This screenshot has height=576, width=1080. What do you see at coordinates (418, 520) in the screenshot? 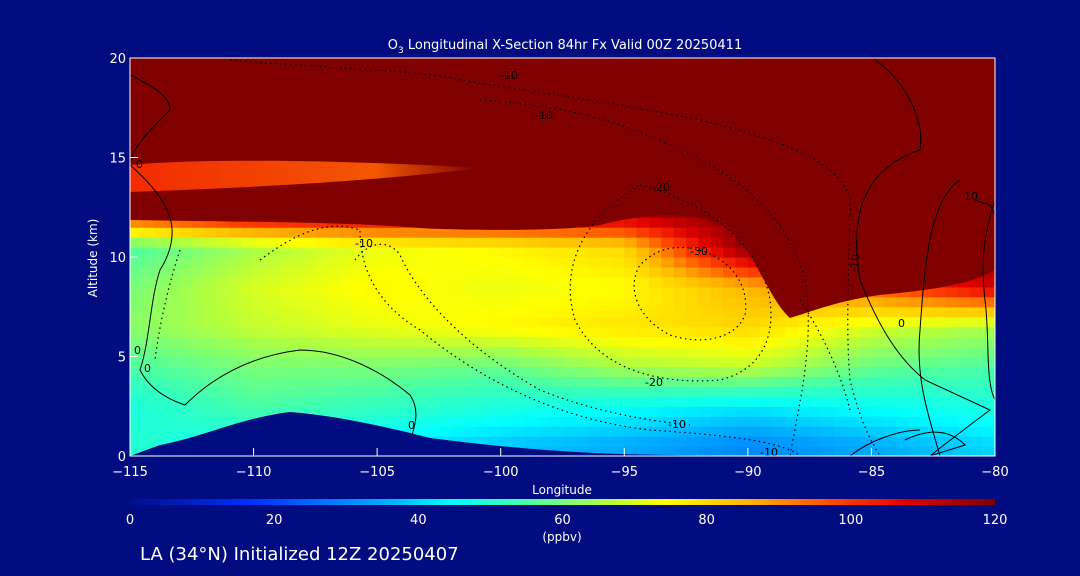
I see `colorbar-tick-label: 40` at bounding box center [418, 520].